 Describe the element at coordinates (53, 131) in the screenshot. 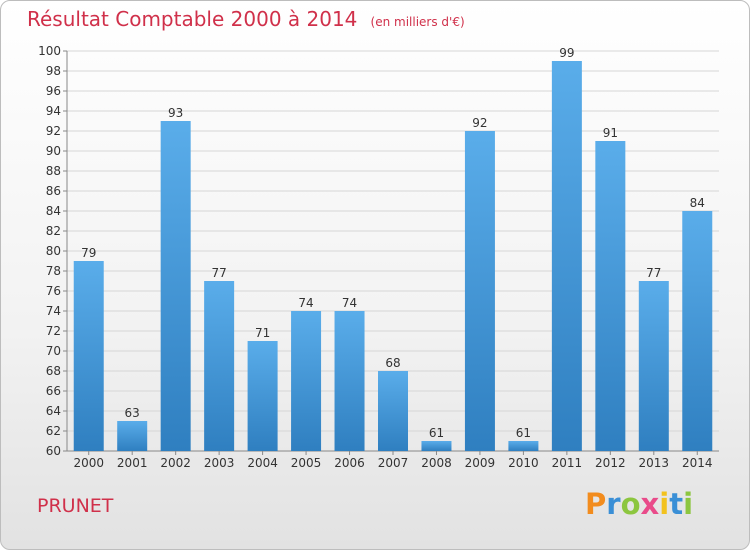

I see `y-tick-label: 92` at that location.